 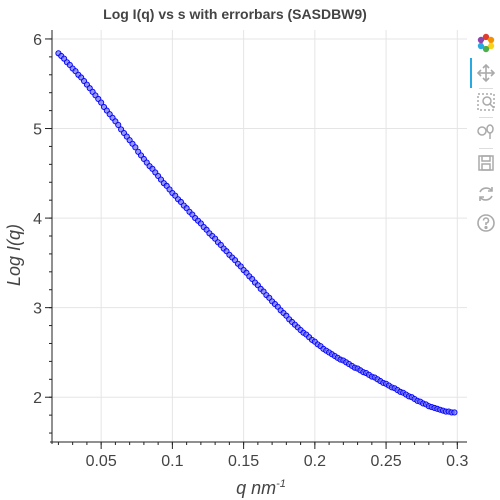 I want to click on x-axis-unit-exponent: -1, so click(x=281, y=484).